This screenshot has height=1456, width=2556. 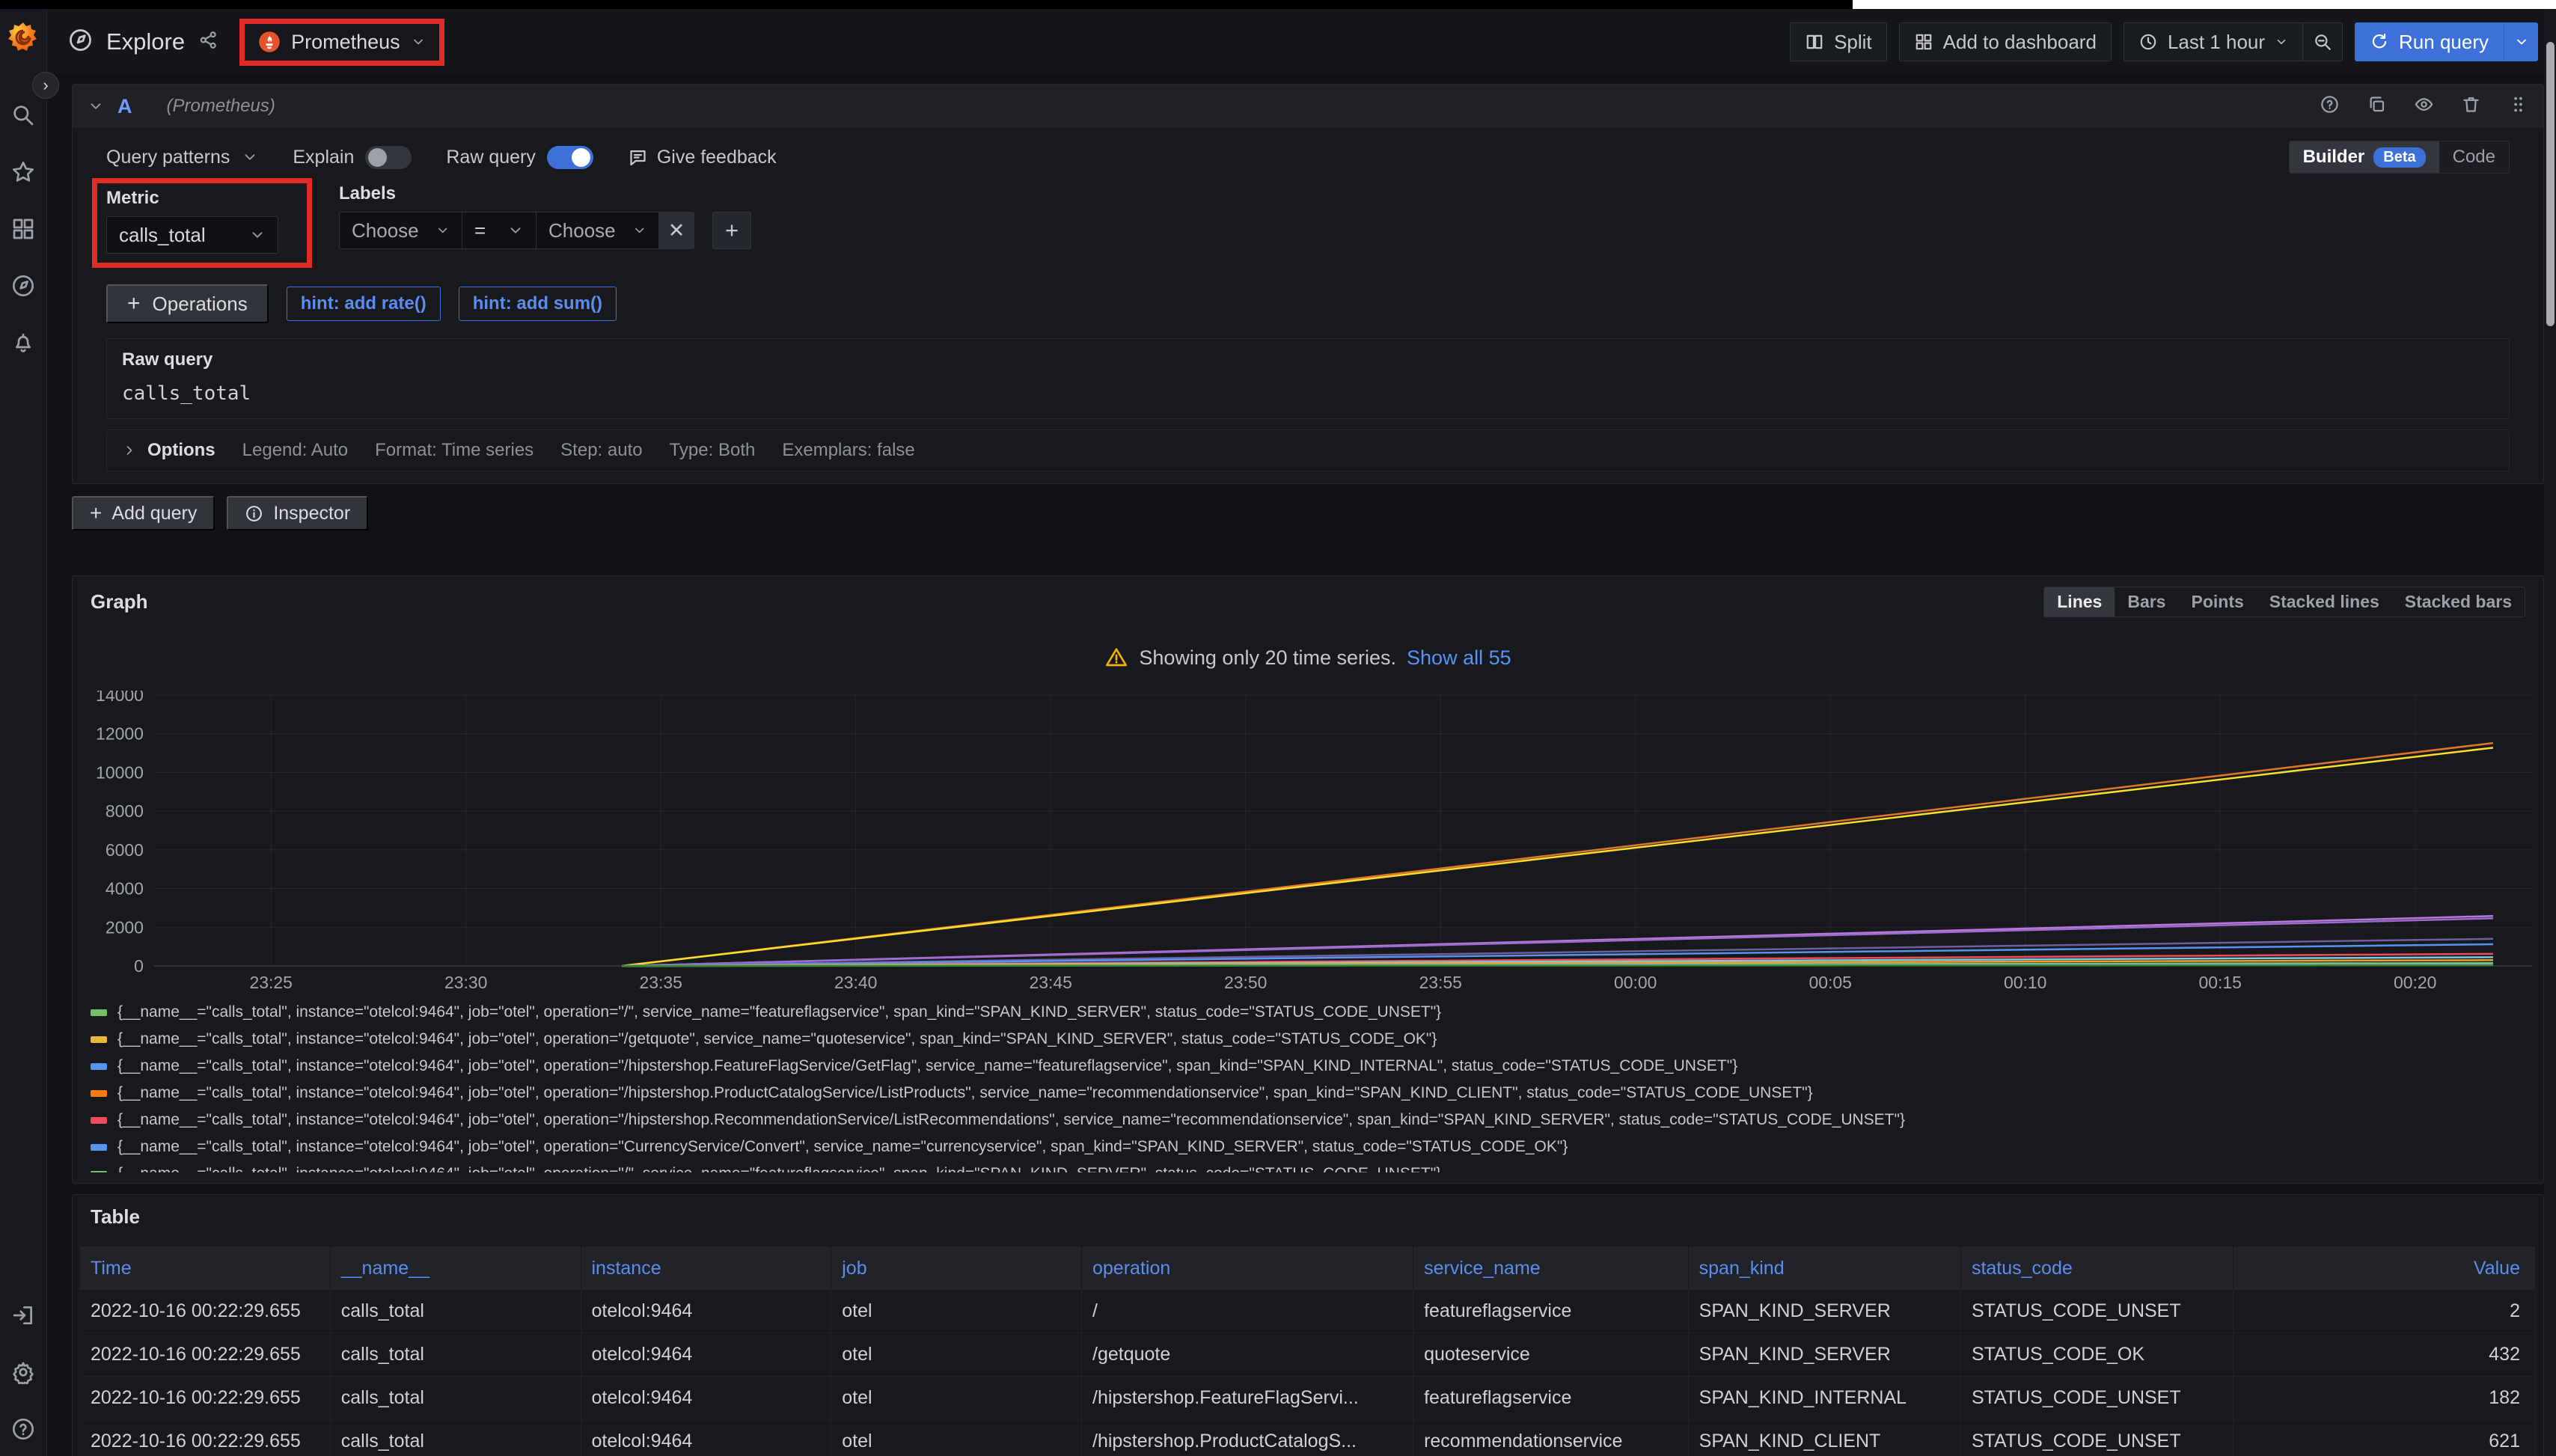 I want to click on star-icon, so click(x=23, y=172).